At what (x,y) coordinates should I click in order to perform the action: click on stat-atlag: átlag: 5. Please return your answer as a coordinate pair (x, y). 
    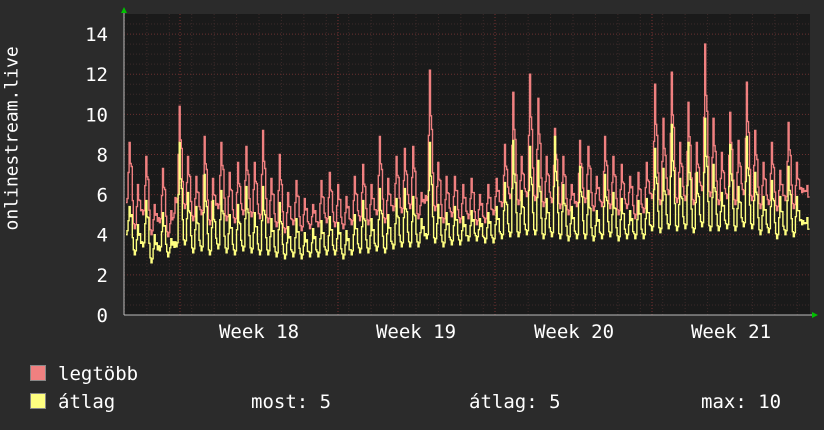
    Looking at the image, I should click on (515, 402).